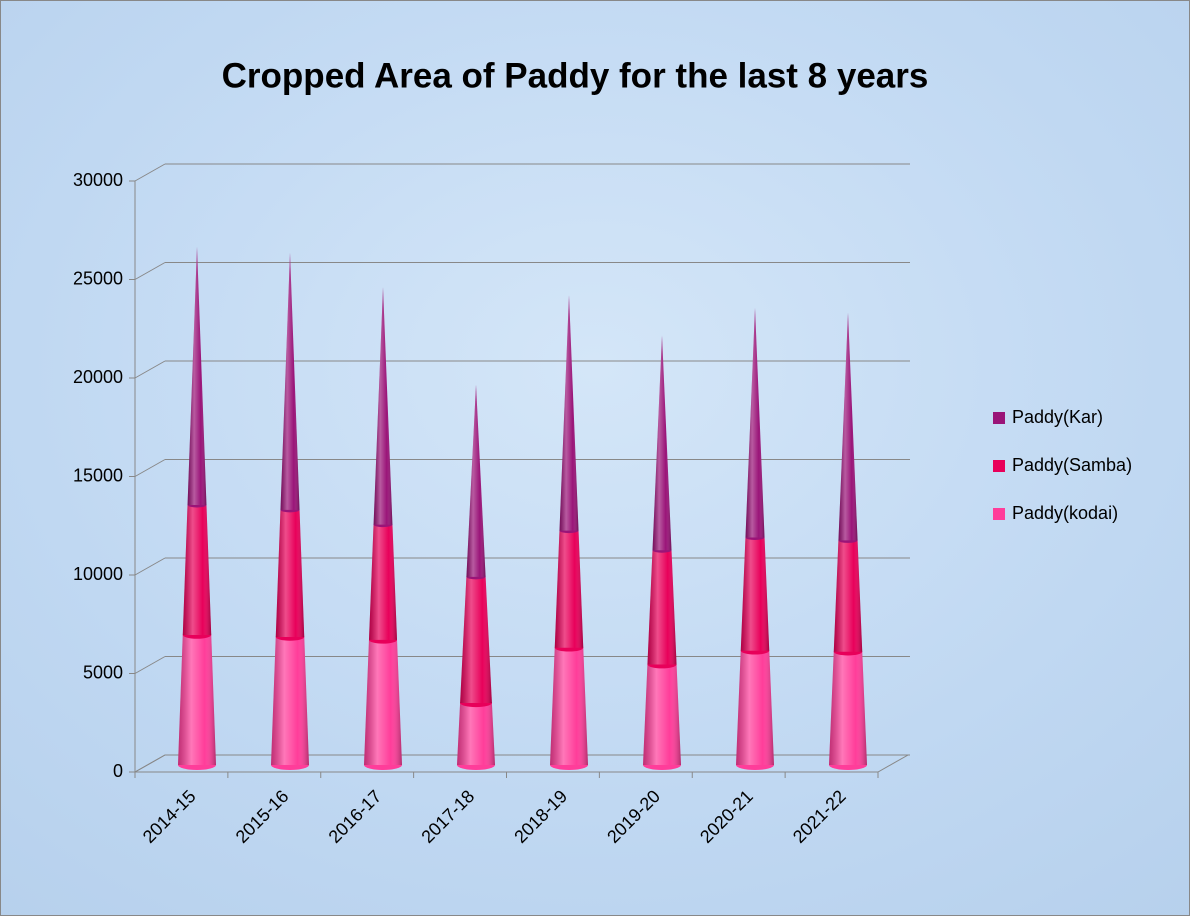  I want to click on y-tick-label: 15000, so click(98, 475).